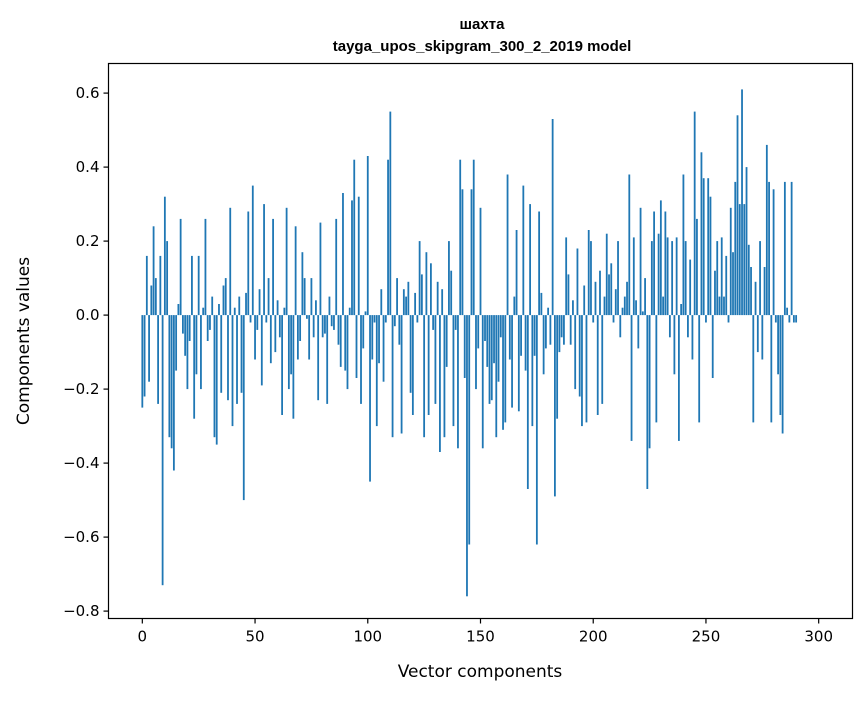 Image resolution: width=867 pixels, height=701 pixels. I want to click on x-tick-label: 200, so click(593, 637).